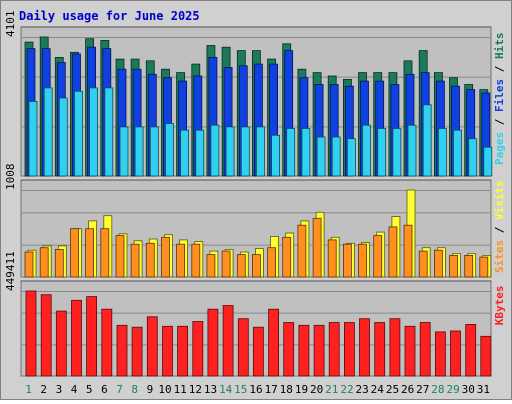 The width and height of the screenshot is (512, 404). What do you see at coordinates (499, 256) in the screenshot?
I see `legend-item: Sites` at bounding box center [499, 256].